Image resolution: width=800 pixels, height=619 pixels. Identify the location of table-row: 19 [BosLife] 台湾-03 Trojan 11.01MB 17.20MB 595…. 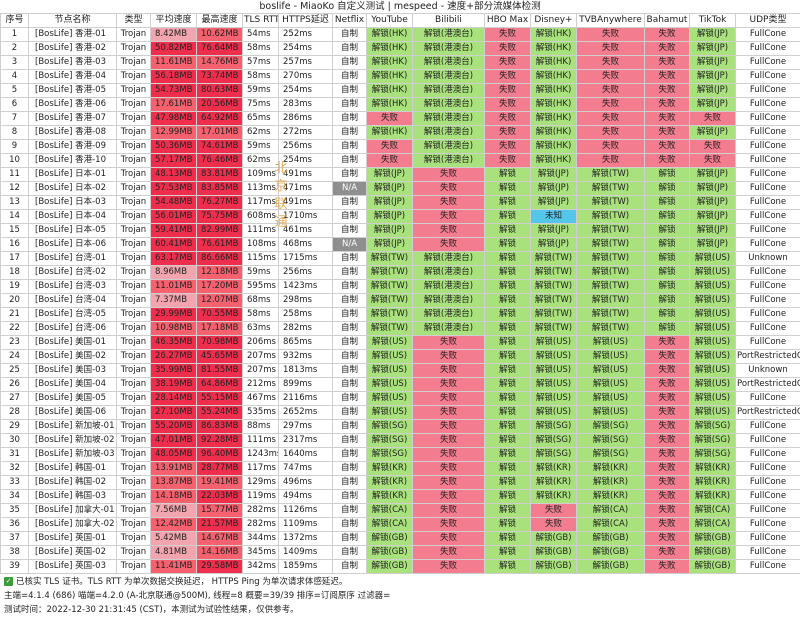
(400, 286).